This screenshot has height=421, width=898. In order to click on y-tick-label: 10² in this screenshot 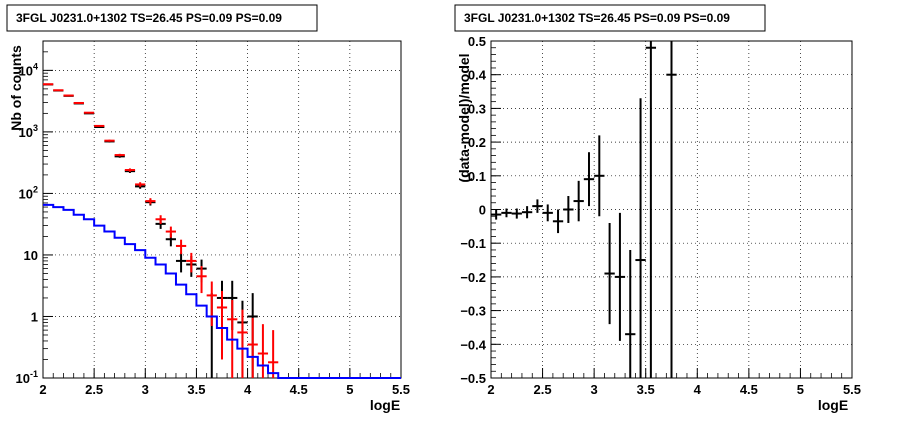, I will do `click(28, 192)`.